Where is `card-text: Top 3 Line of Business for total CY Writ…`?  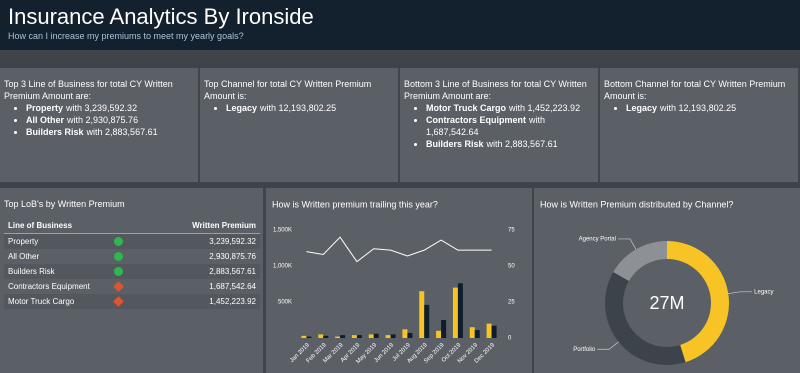 card-text: Top 3 Line of Business for total CY Writ… is located at coordinates (88, 90).